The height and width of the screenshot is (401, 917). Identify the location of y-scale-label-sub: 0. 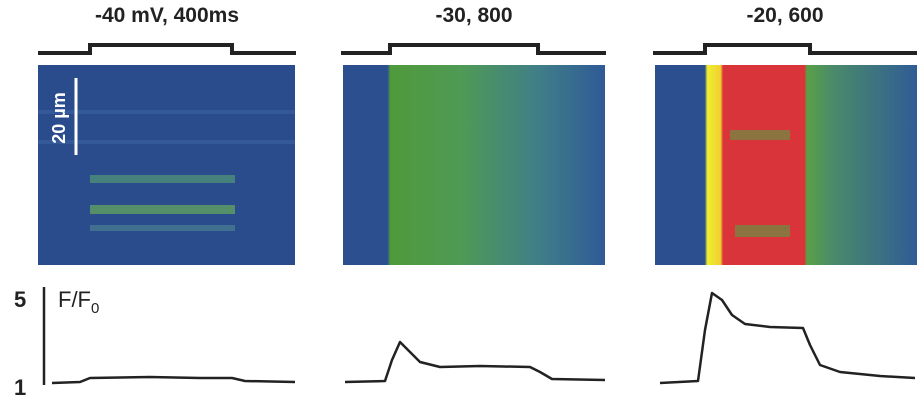
(95, 308).